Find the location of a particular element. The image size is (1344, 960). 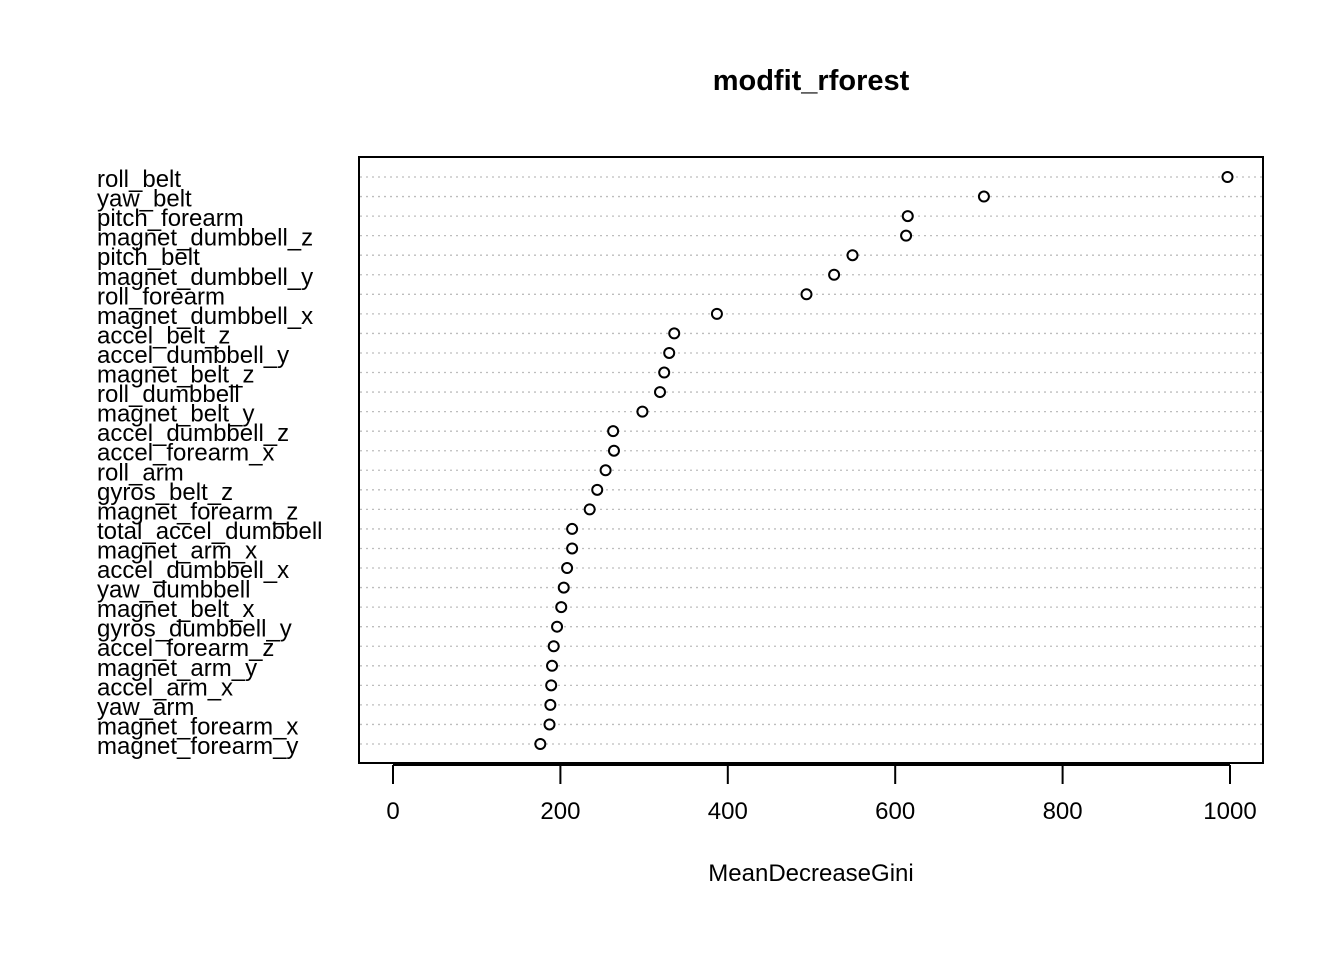

variable-label: yaw_belt is located at coordinates (144, 199).